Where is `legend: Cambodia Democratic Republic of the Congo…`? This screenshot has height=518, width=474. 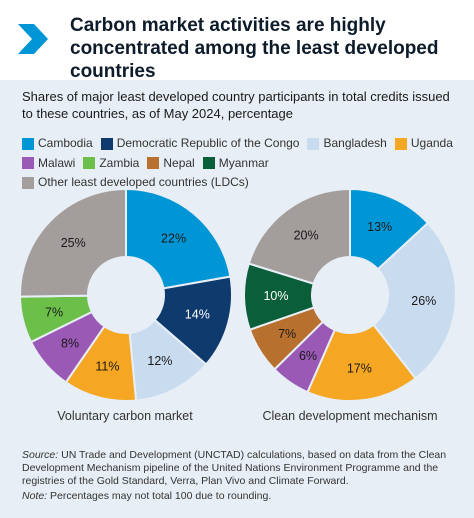 legend: Cambodia Democratic Republic of the Congo… is located at coordinates (245, 164).